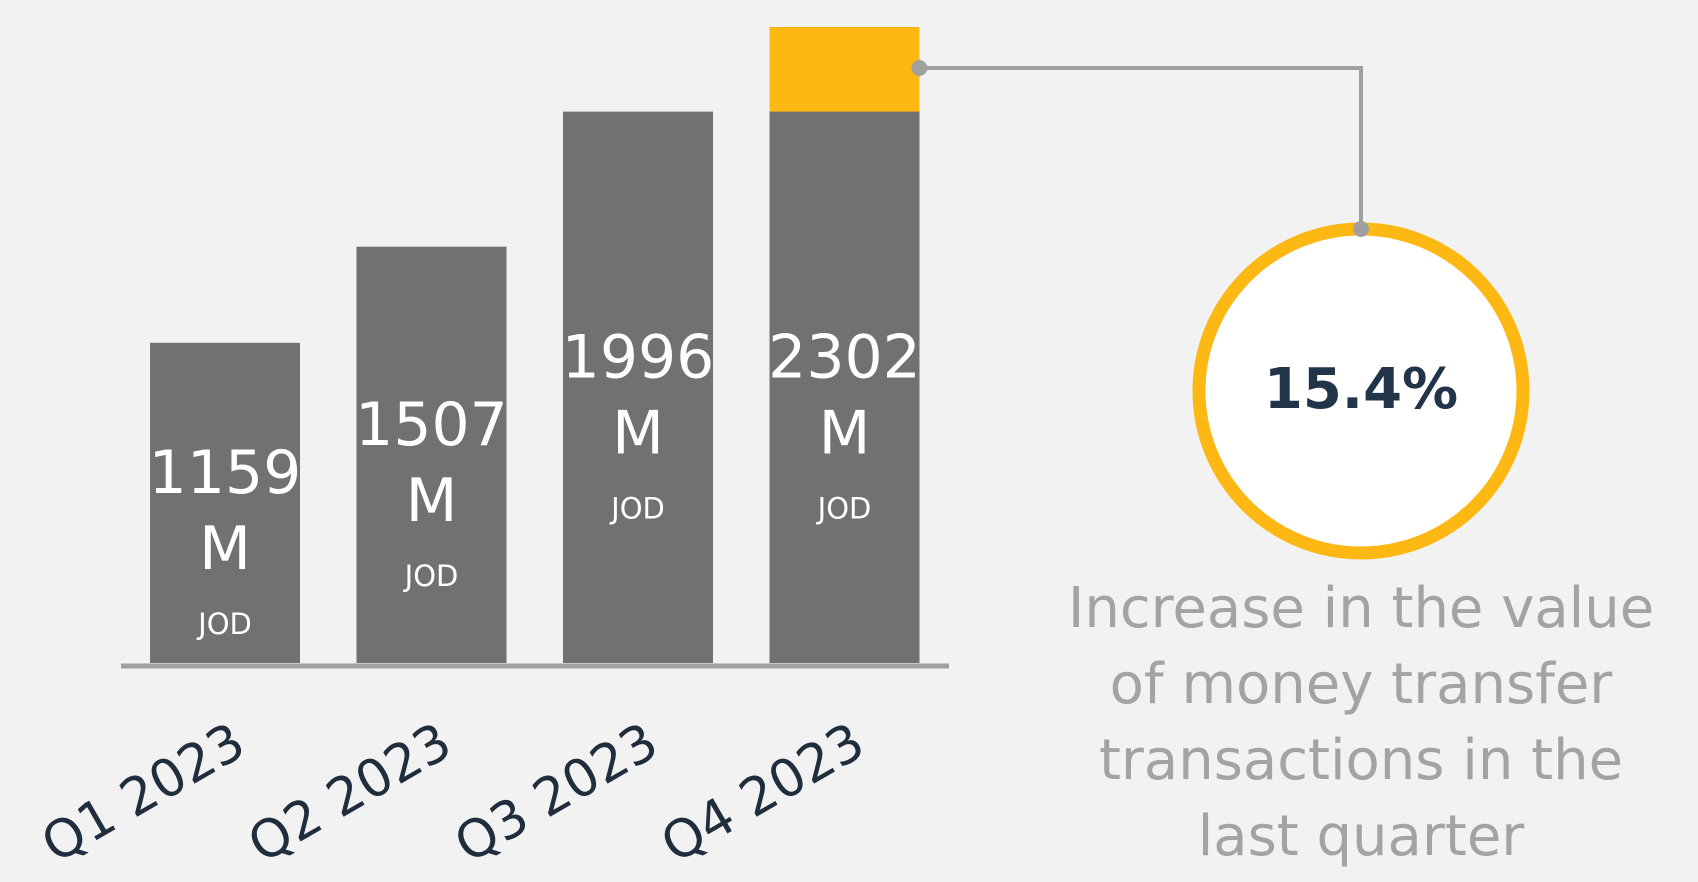  What do you see at coordinates (844, 69) in the screenshot?
I see `highlight-segment` at bounding box center [844, 69].